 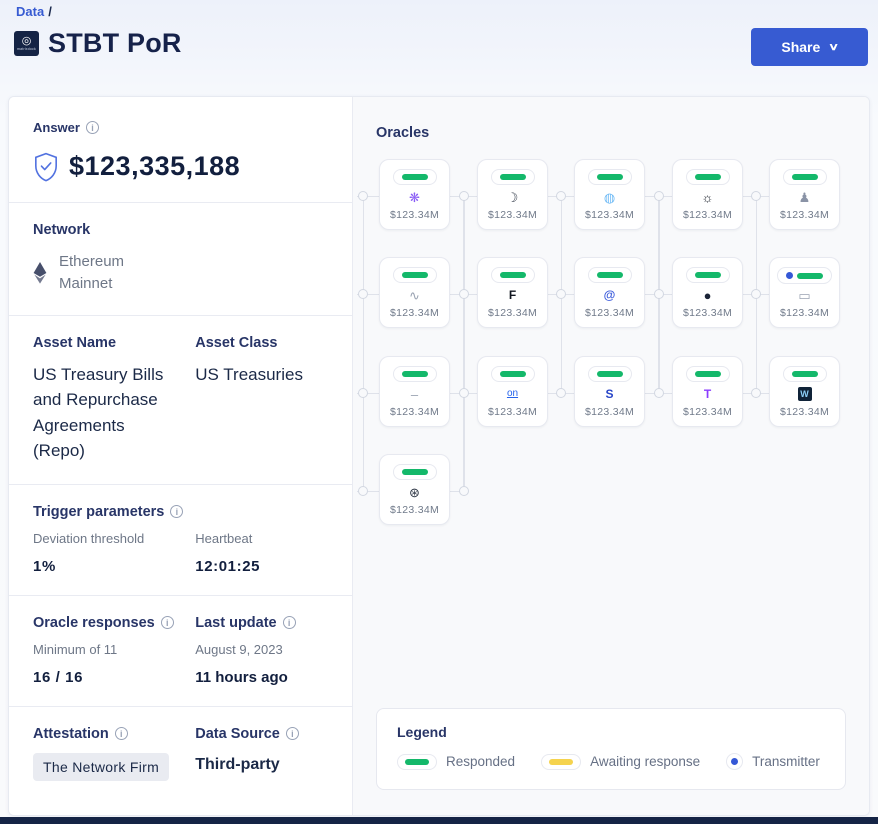 I want to click on feed-logo: ◎ matrixdock, so click(x=26, y=43).